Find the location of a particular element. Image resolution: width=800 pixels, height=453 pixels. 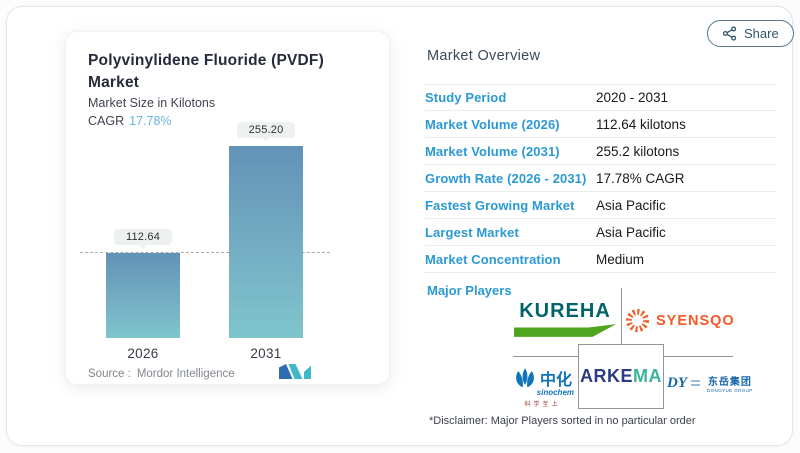

chart-subtitle: Market Size in Kilotons is located at coordinates (152, 103).